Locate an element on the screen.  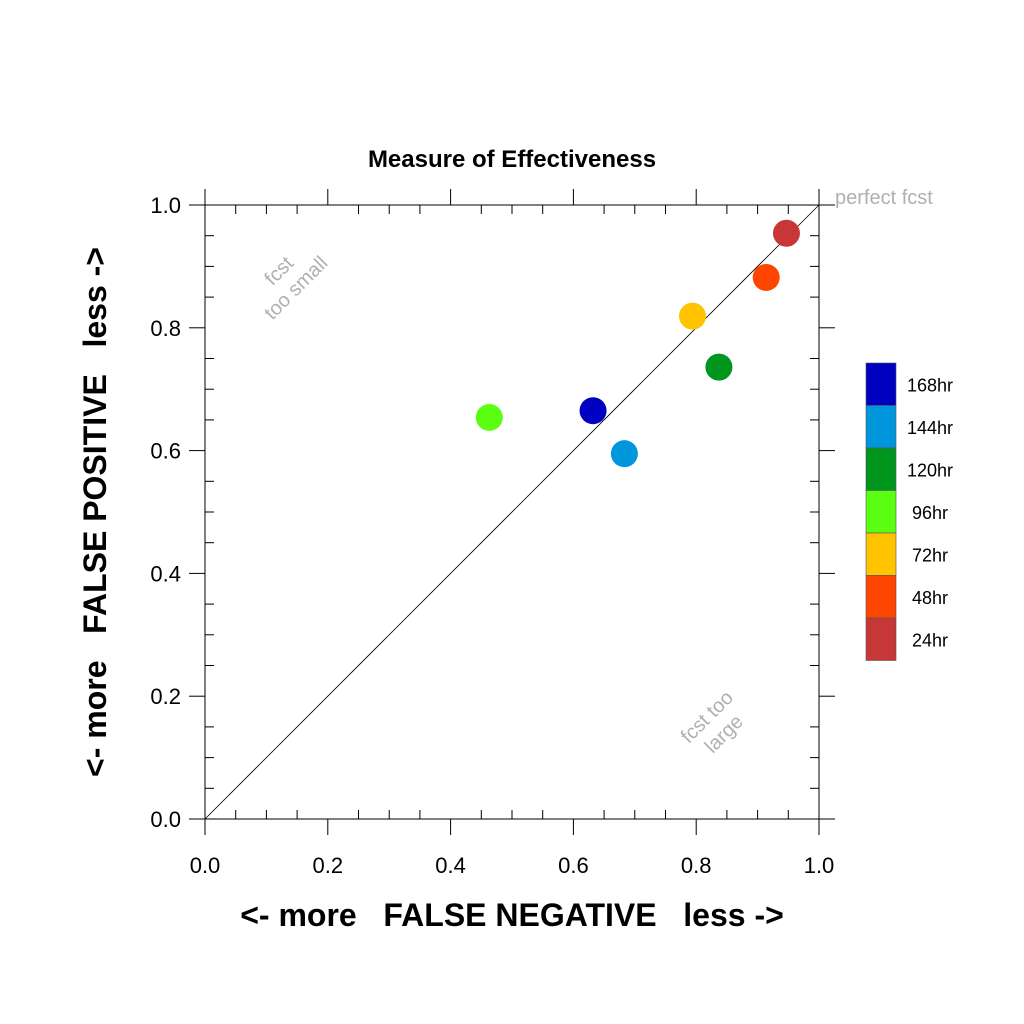
legend-label-72hr: 72hr is located at coordinates (930, 555).